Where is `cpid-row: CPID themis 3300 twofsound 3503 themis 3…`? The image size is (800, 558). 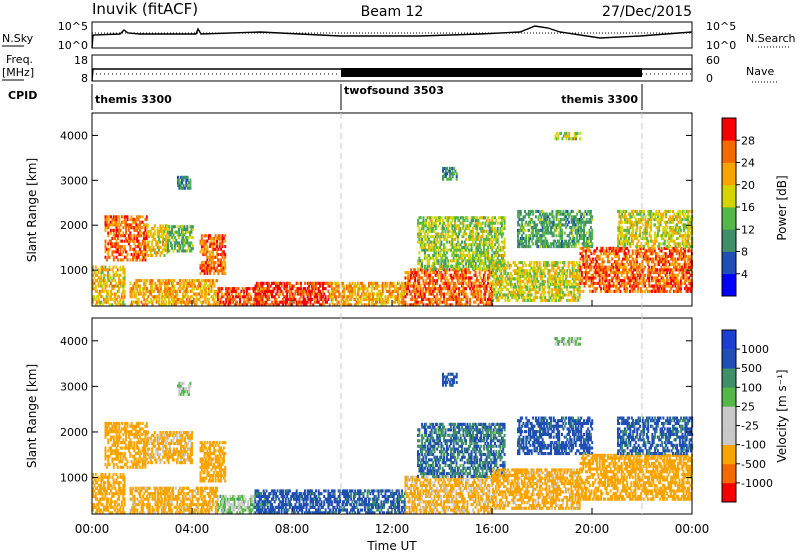
cpid-row: CPID themis 3300 twofsound 3503 themis 3… is located at coordinates (325, 97).